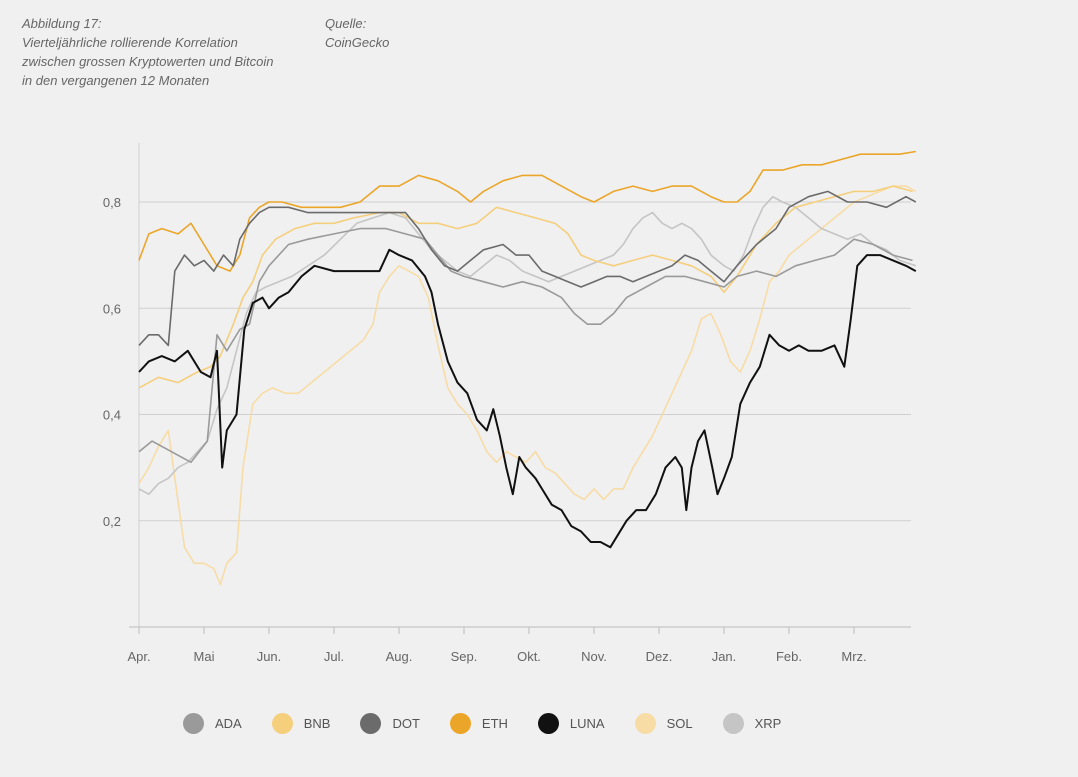 The height and width of the screenshot is (777, 1078). I want to click on series-line-dot, so click(527, 268).